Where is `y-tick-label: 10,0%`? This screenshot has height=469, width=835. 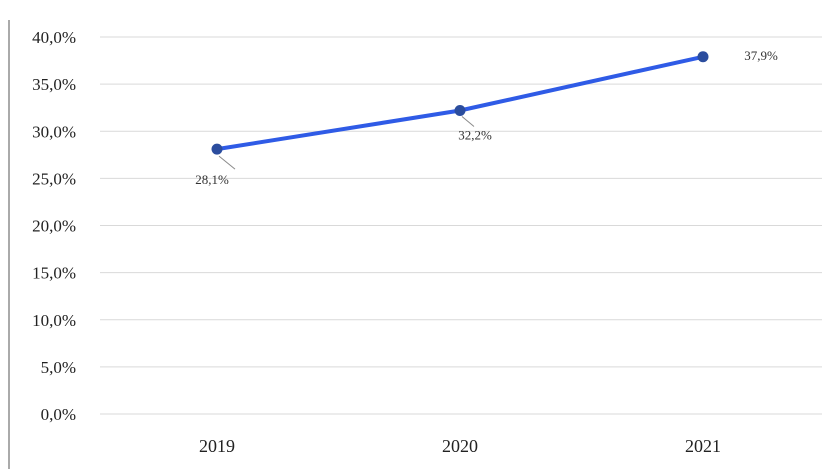
y-tick-label: 10,0% is located at coordinates (54, 320).